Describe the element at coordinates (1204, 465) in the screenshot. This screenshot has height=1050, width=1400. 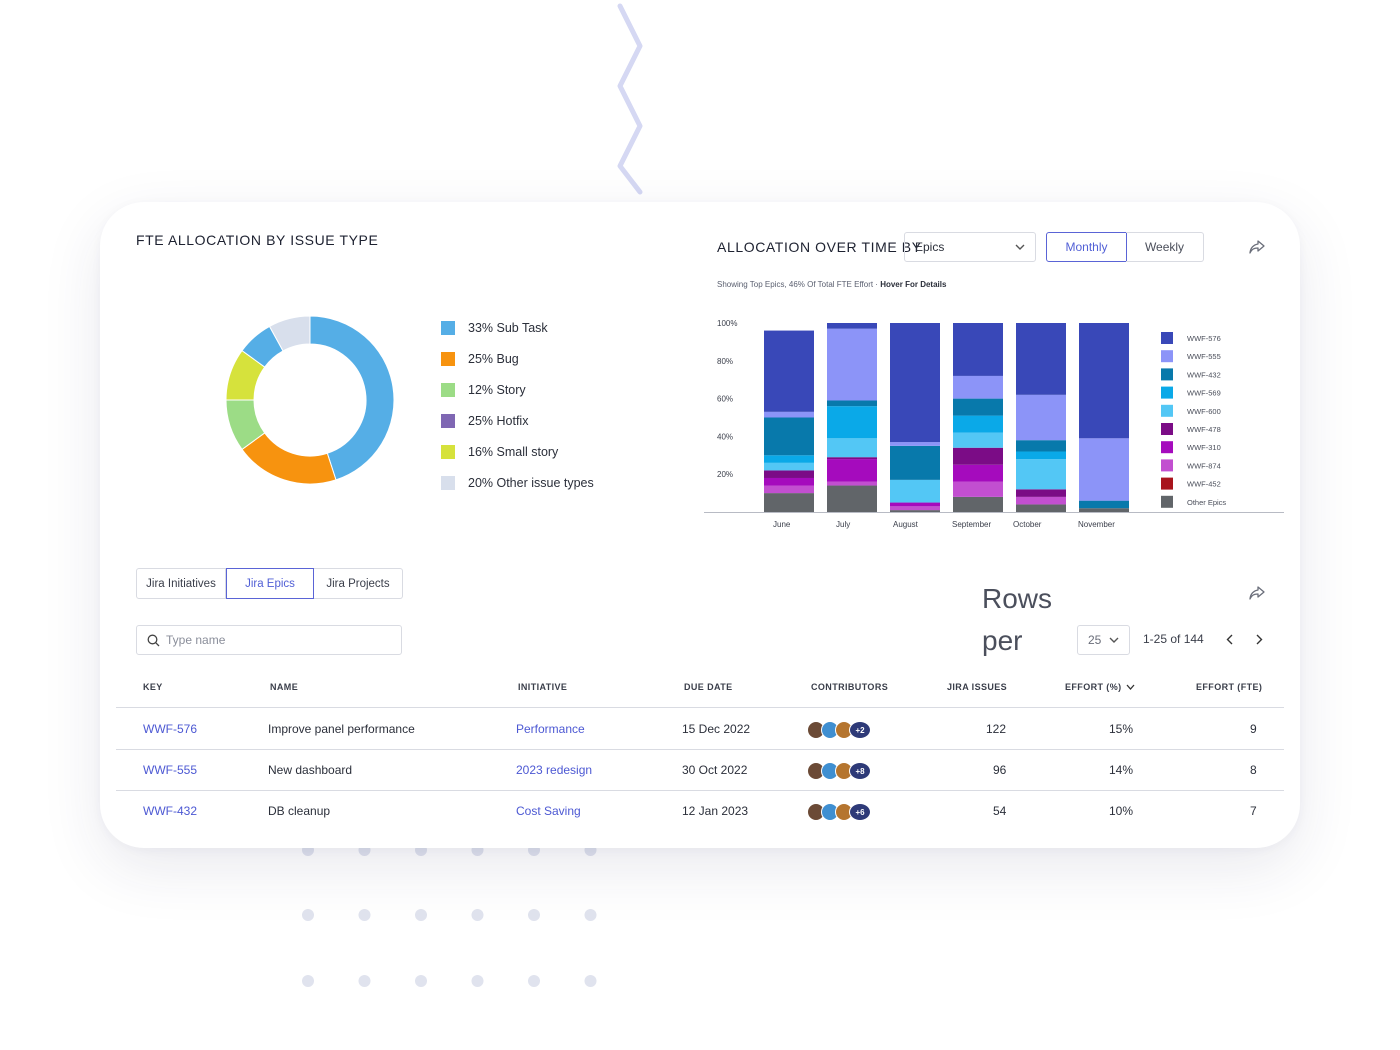
I see `chart-legend-label: WWF-874` at that location.